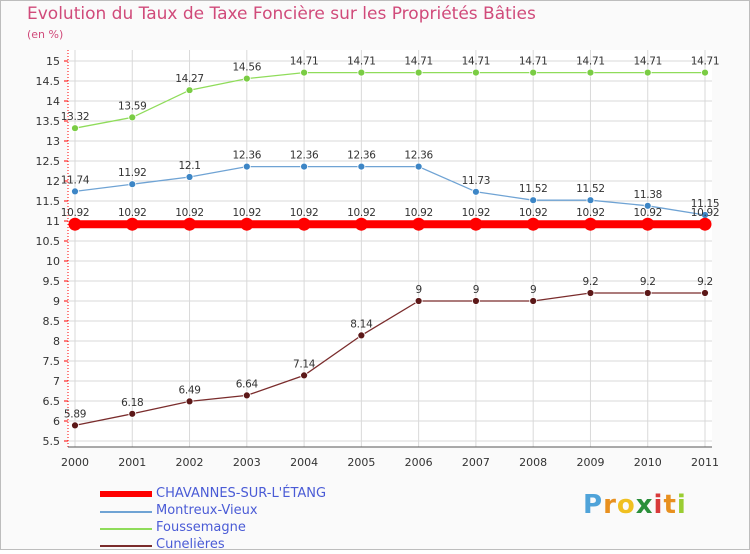 The width and height of the screenshot is (750, 554). I want to click on data-label: 11.73, so click(476, 181).